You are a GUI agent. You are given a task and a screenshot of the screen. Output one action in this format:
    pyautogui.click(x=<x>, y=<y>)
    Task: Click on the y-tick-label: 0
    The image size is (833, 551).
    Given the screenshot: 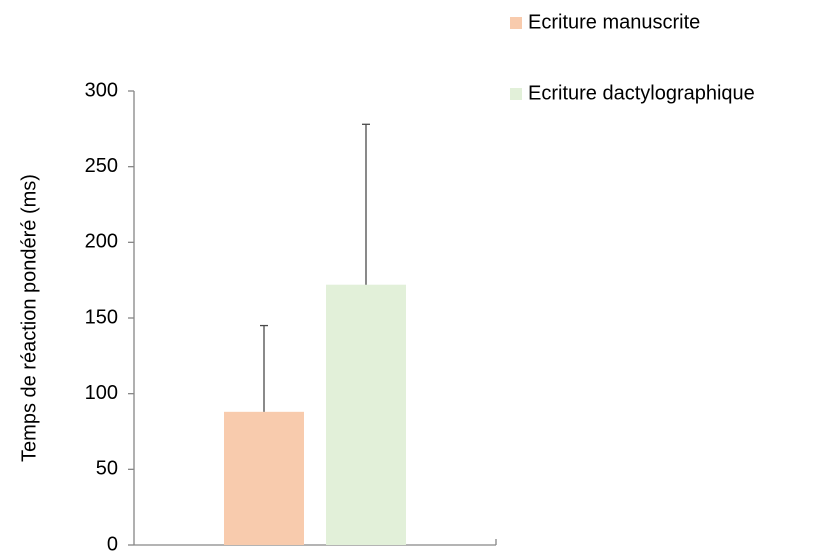 What is the action you would take?
    pyautogui.click(x=112, y=542)
    